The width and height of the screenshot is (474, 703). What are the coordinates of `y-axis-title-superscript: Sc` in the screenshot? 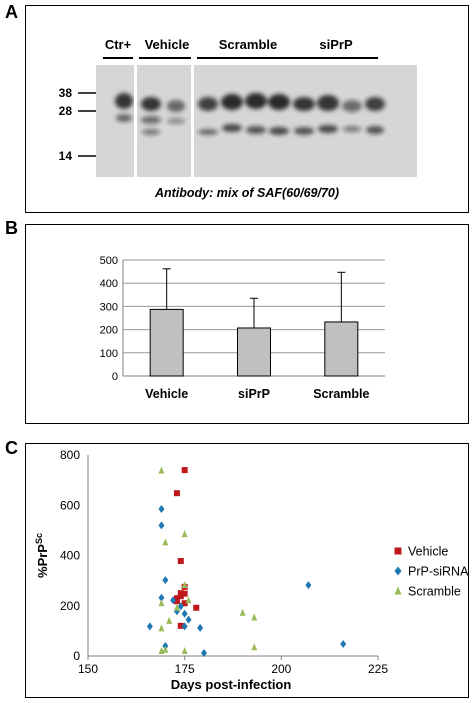 It's located at (39, 538).